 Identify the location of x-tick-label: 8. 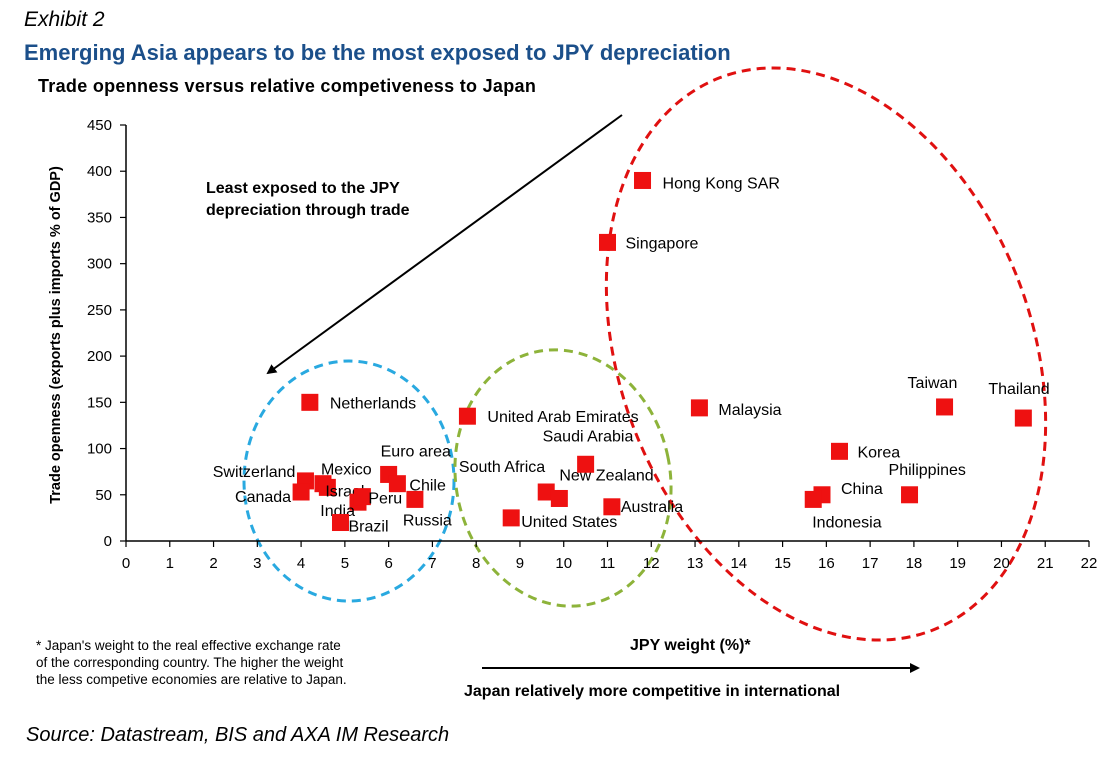
(476, 563).